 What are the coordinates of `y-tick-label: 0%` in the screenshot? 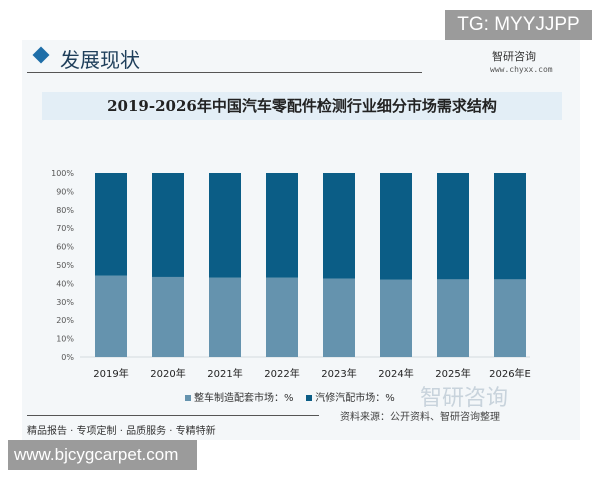 It's located at (67, 357).